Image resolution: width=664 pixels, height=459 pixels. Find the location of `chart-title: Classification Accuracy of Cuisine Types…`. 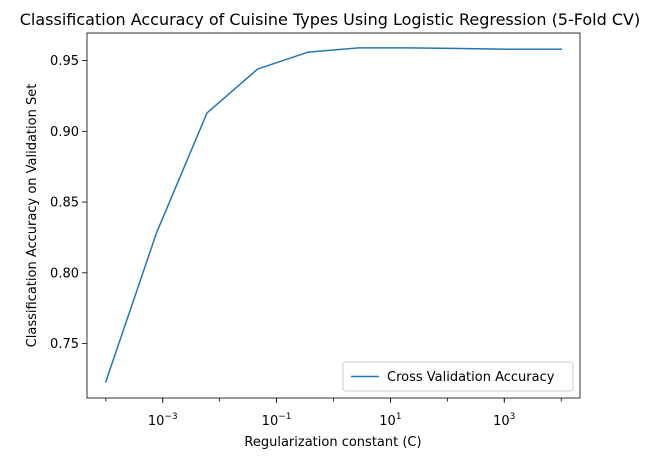

chart-title: Classification Accuracy of Cuisine Types… is located at coordinates (330, 19).